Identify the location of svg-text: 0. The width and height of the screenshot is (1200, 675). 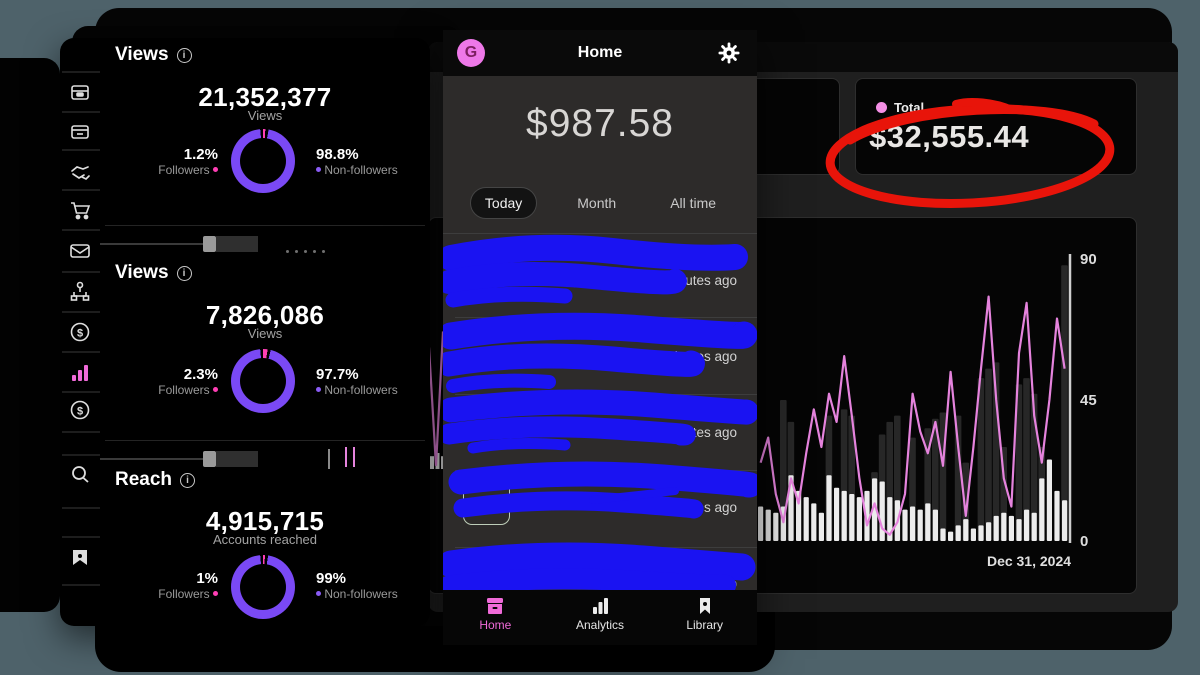
(1084, 541).